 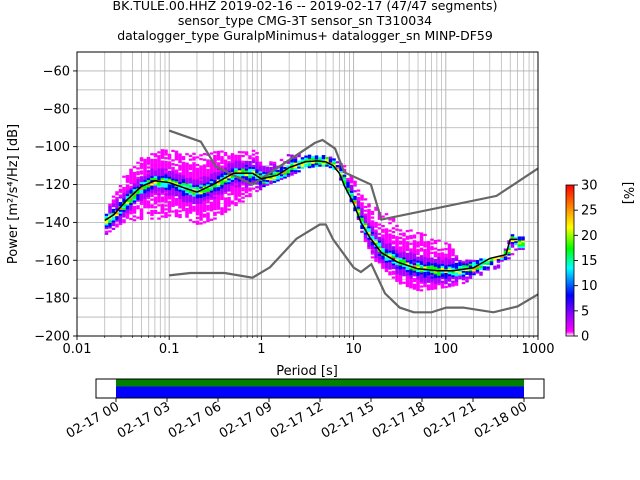 I want to click on colorbar-tick-label: 5, so click(x=585, y=311).